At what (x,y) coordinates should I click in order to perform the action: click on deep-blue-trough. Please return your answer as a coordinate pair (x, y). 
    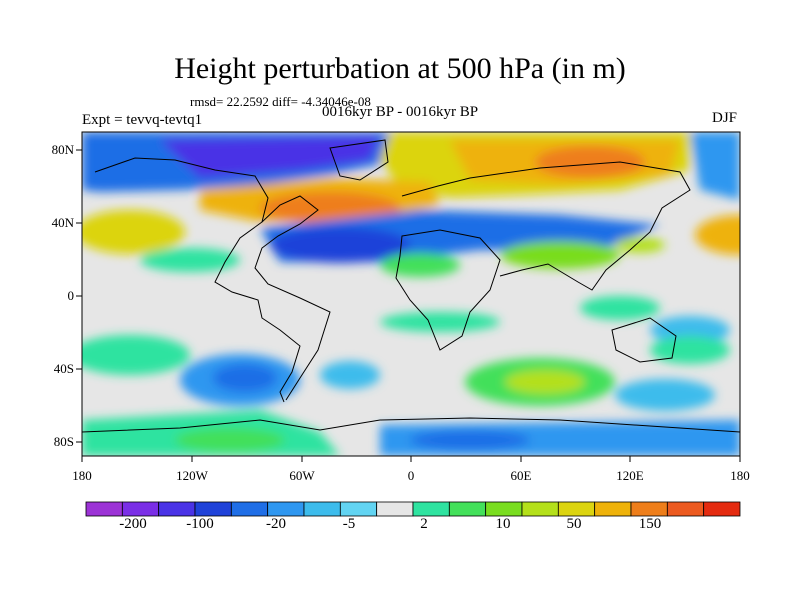
    Looking at the image, I should click on (340, 245).